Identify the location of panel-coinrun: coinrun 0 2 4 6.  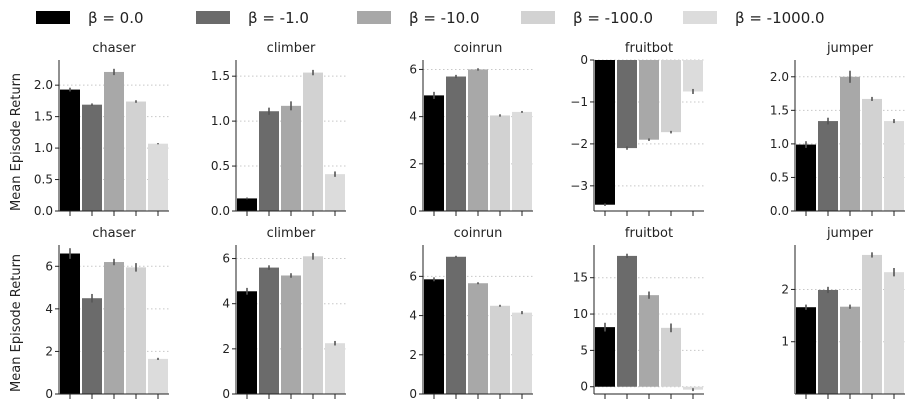
(471, 129).